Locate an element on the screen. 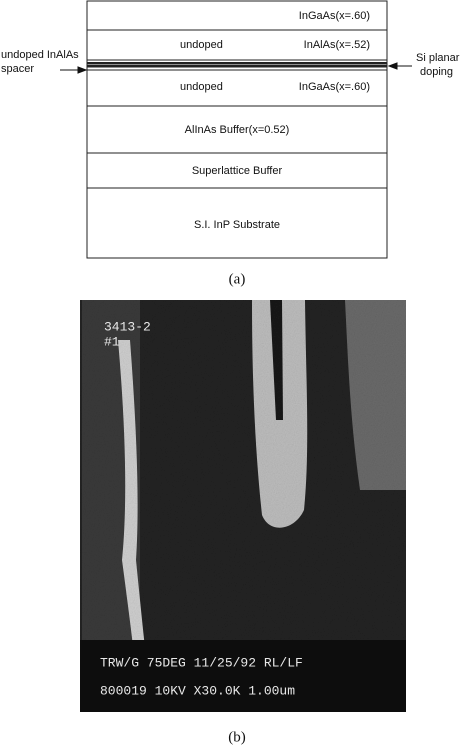 The width and height of the screenshot is (474, 754). layer-label: S.I. InP Substrate is located at coordinates (237, 225).